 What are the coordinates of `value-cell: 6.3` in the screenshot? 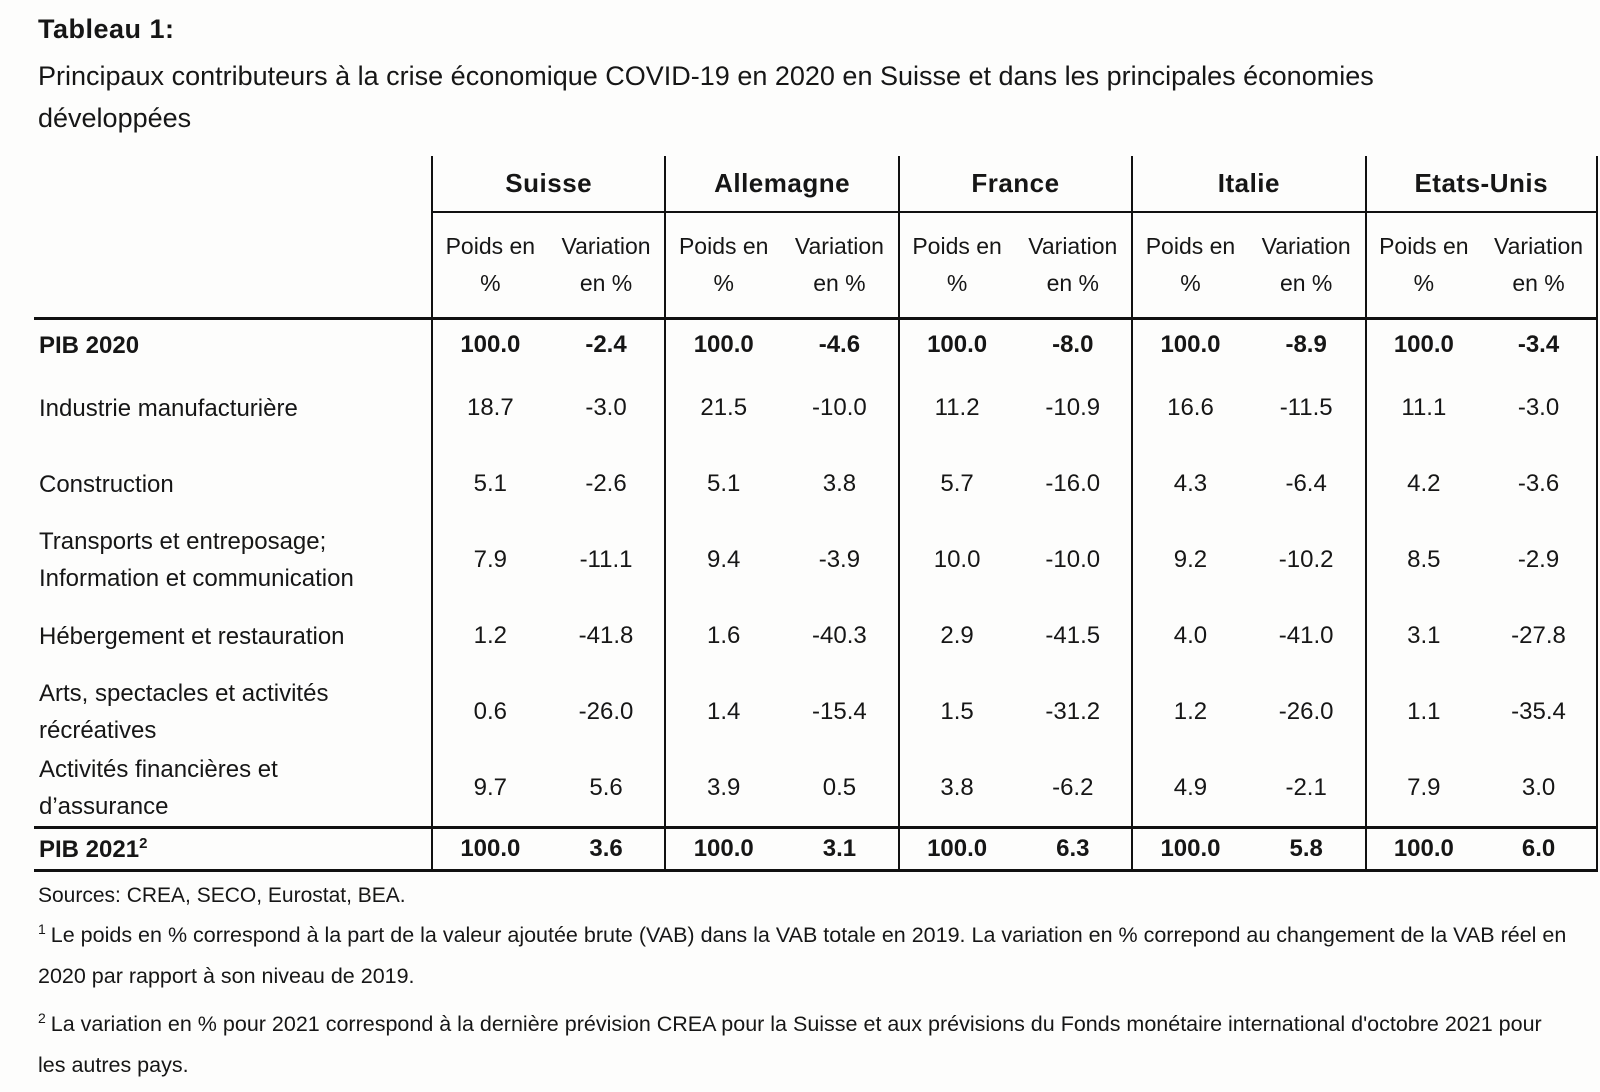 It's located at (1073, 848).